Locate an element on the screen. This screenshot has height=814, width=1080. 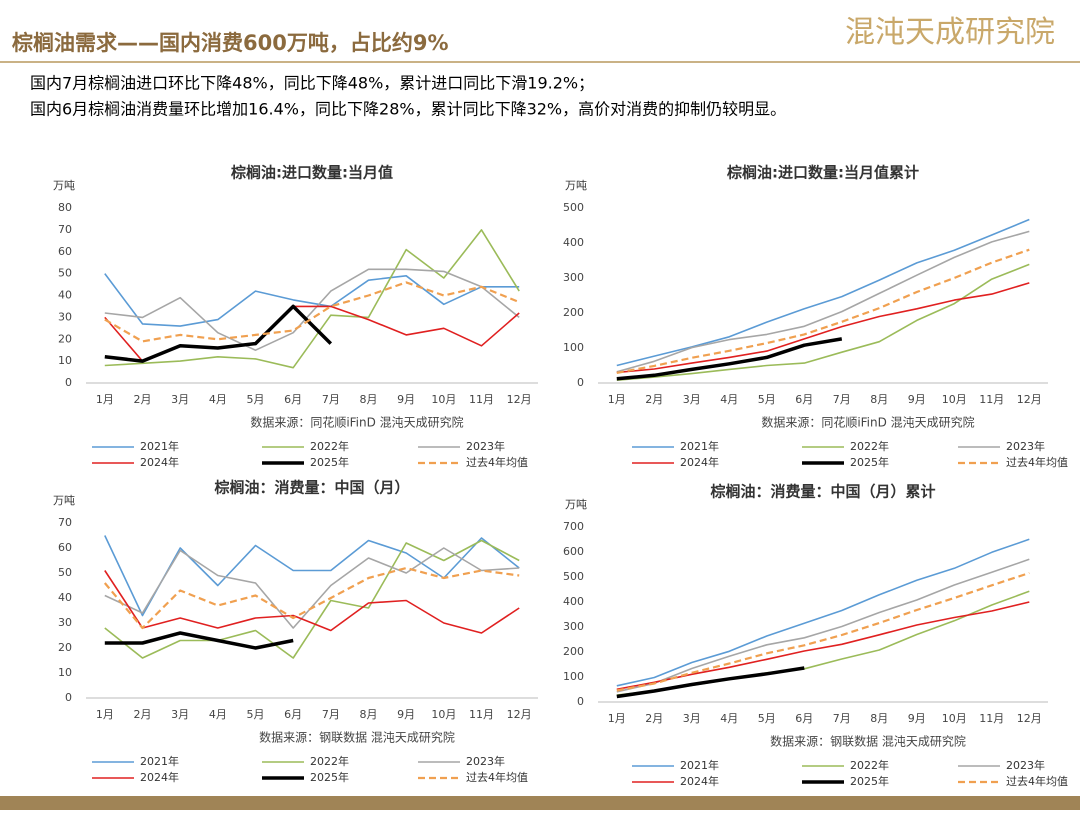
chart-title: 棕榈油:进口数量:当月值 is located at coordinates (312, 173).